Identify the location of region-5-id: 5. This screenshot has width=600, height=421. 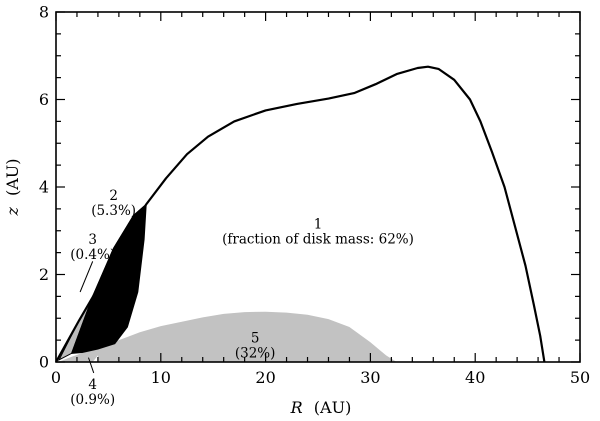
(255, 338).